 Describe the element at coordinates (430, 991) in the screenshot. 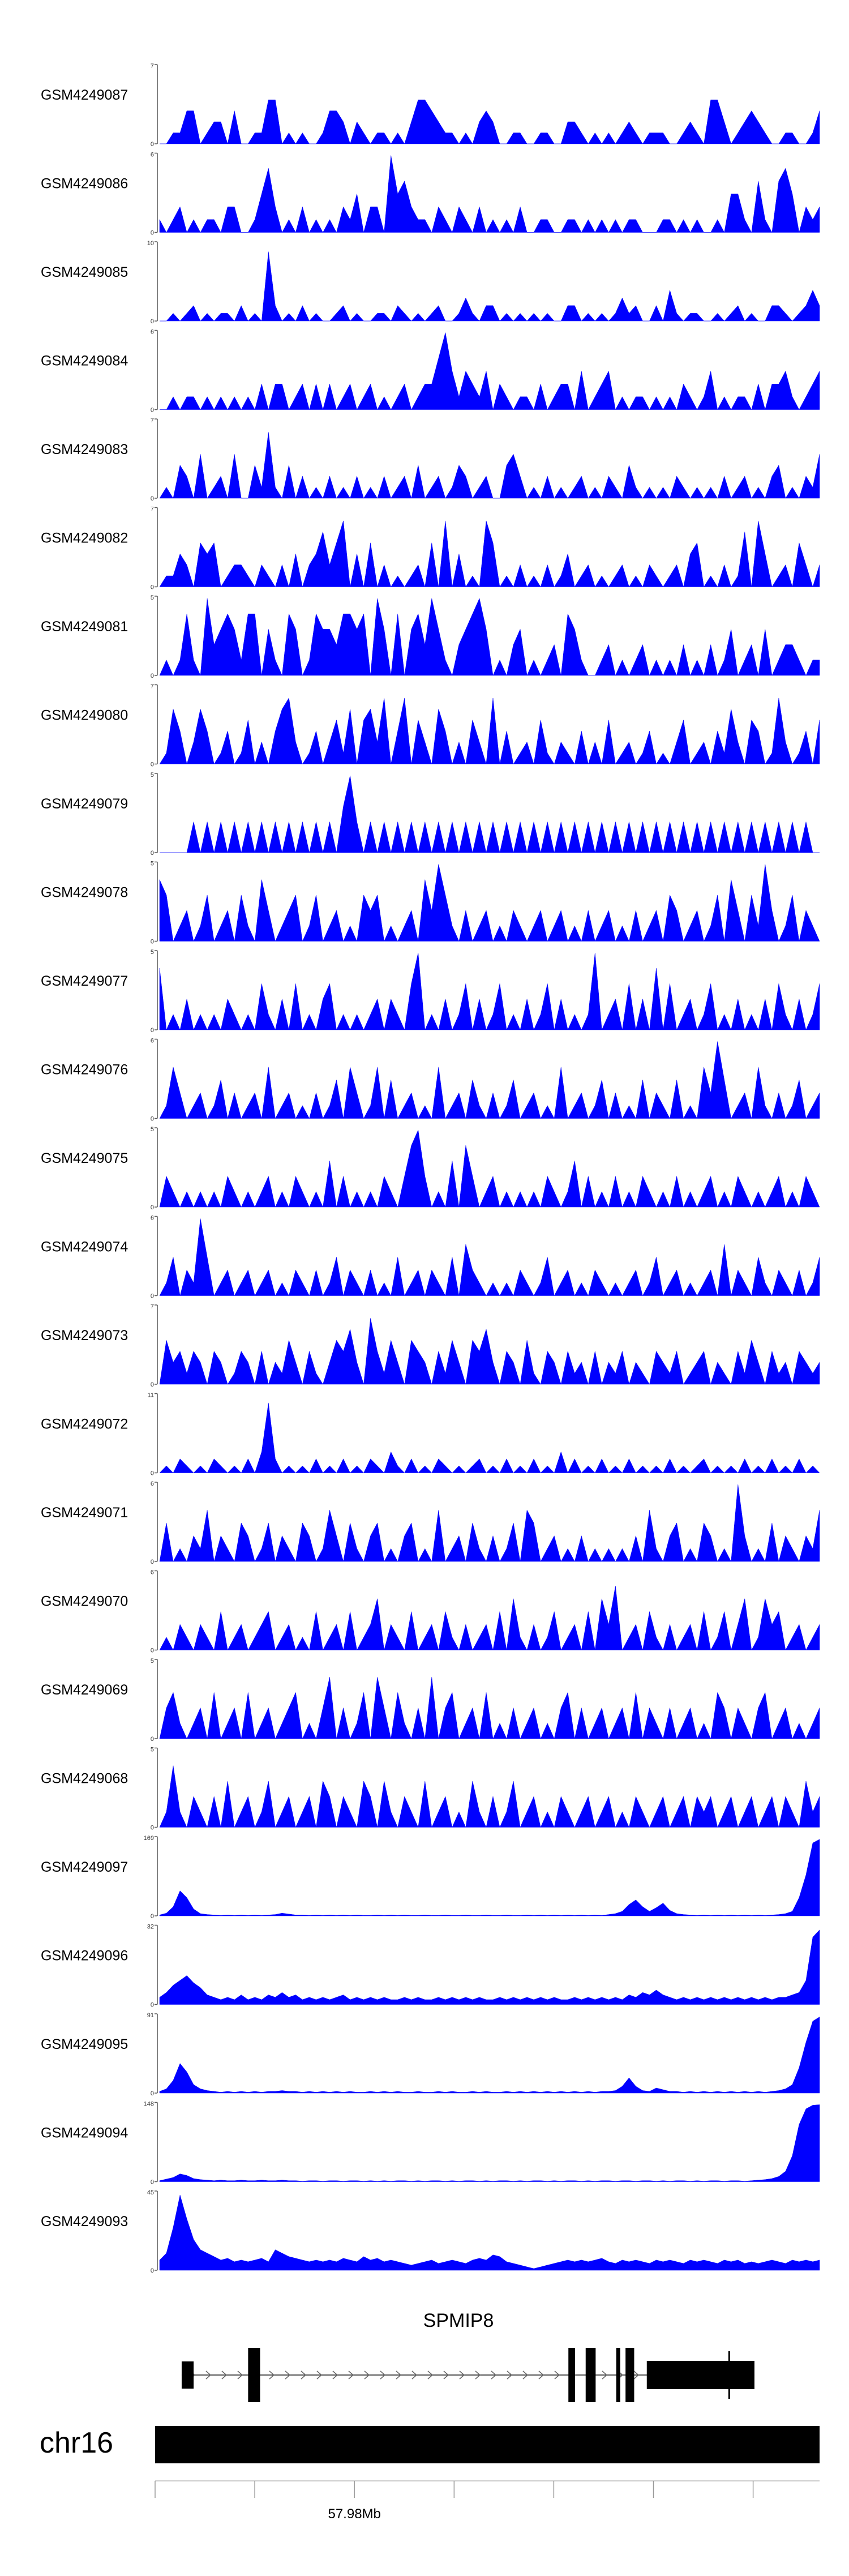

I see `track-GSM4249077: GSM4249077 5 0` at that location.